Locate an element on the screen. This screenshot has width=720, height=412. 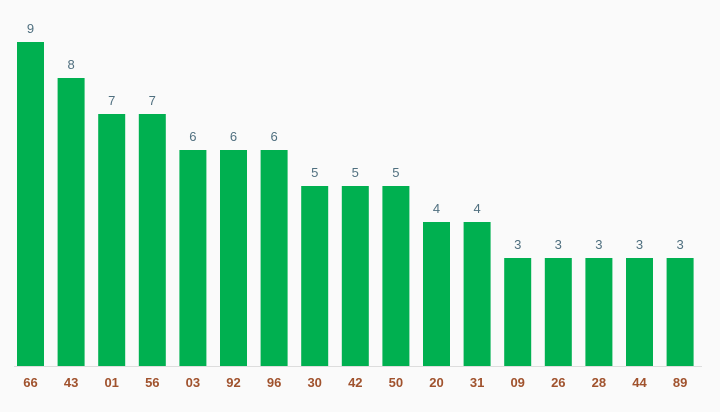
value-label-28: 3 is located at coordinates (598, 244).